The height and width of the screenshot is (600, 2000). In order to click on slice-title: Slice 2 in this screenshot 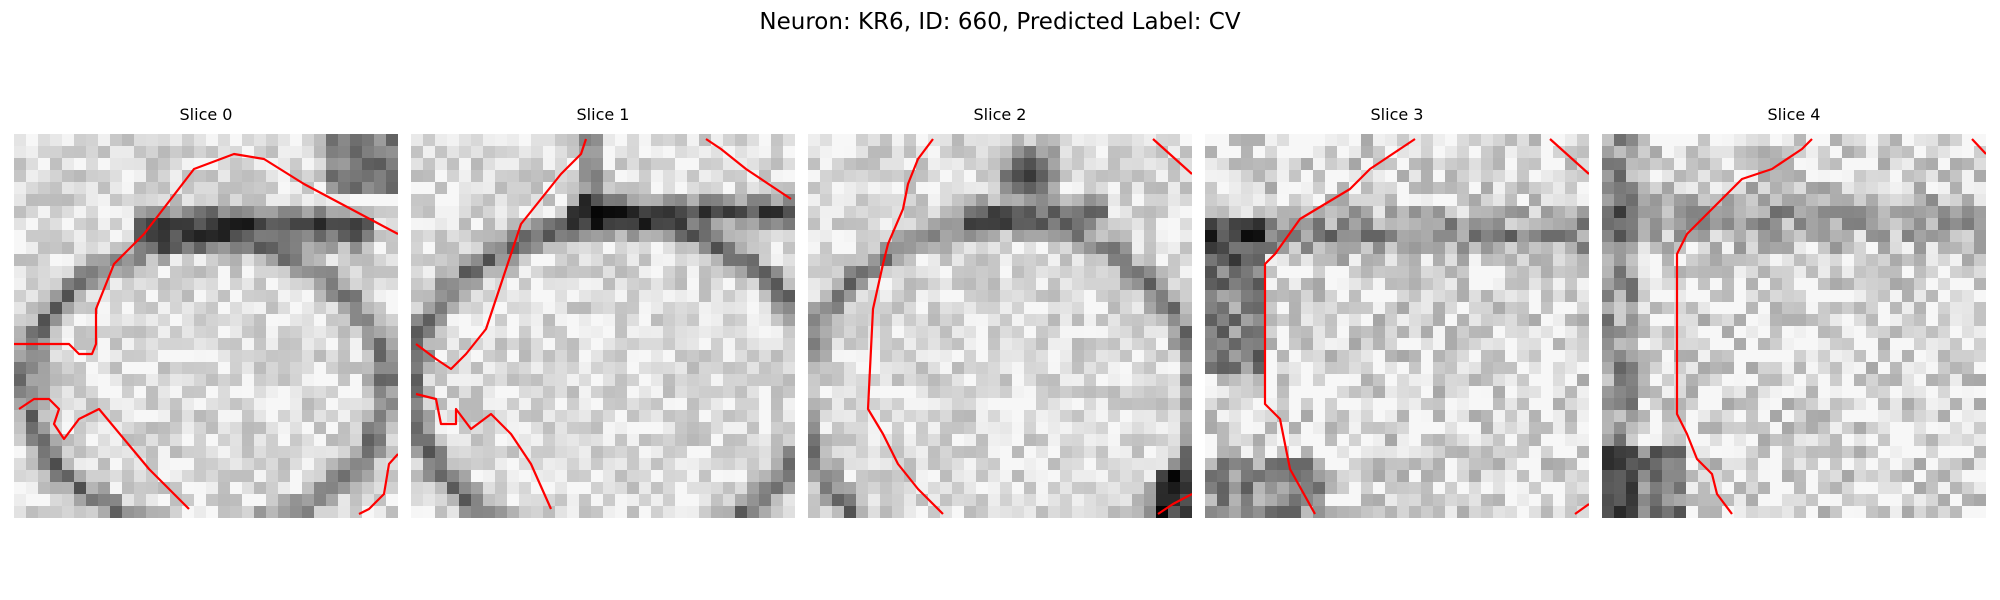, I will do `click(1000, 115)`.